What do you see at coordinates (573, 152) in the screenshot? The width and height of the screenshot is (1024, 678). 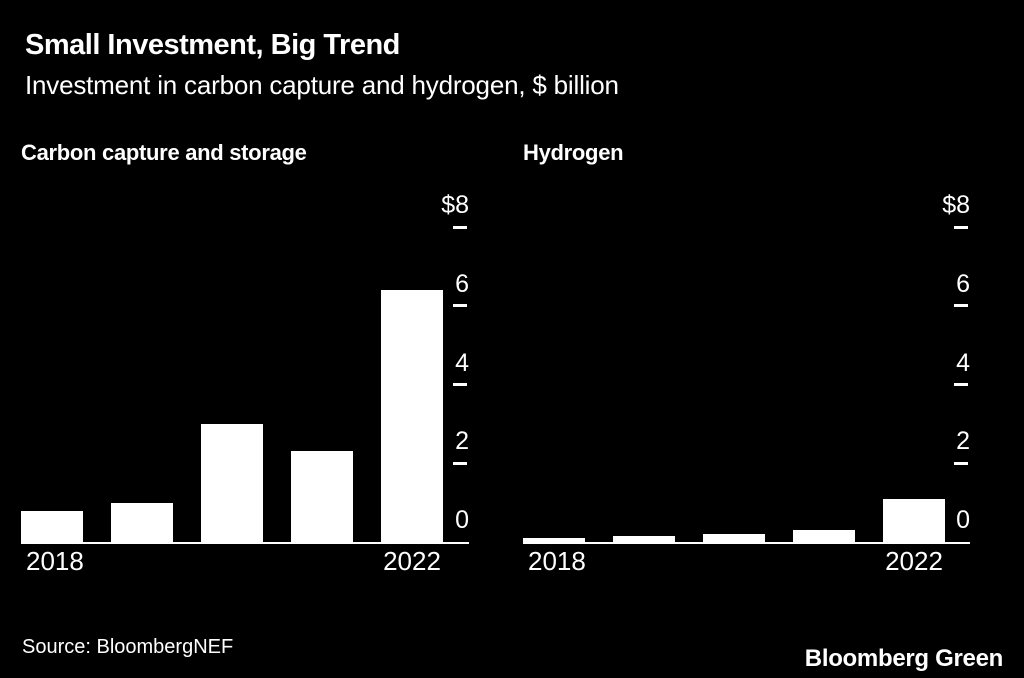 I see `panel-title-hydrogen: Hydrogen` at bounding box center [573, 152].